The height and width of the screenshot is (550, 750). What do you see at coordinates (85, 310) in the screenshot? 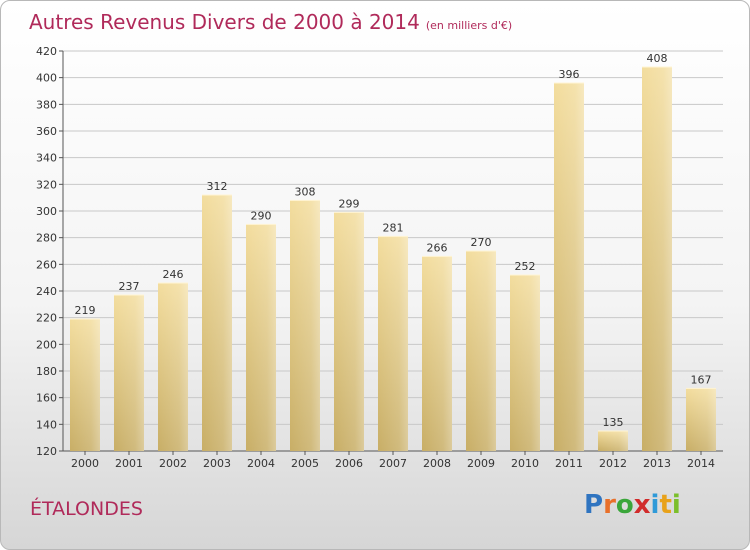
I see `data-label: 219` at bounding box center [85, 310].